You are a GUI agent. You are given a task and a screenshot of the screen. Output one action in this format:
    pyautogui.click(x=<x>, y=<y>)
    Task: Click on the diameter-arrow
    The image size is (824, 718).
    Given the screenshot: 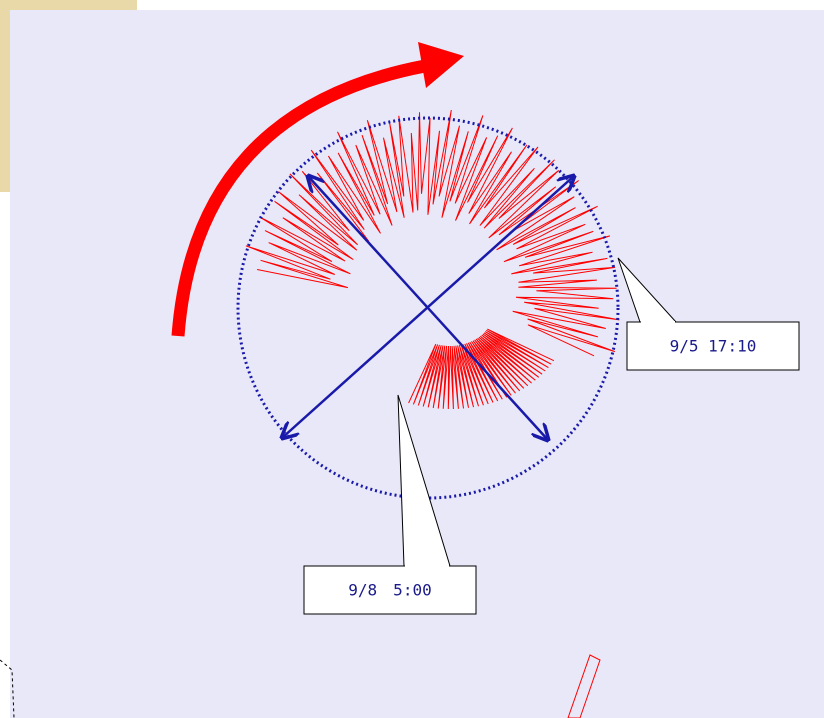 What is the action you would take?
    pyautogui.click(x=428, y=307)
    